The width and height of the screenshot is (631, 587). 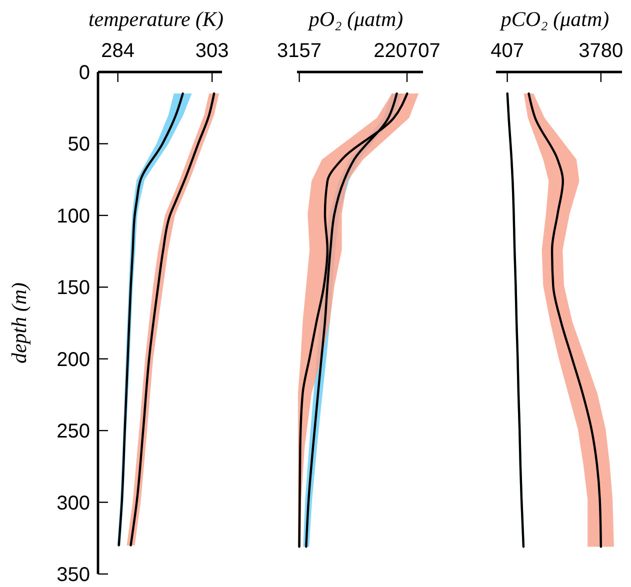 What do you see at coordinates (212, 51) in the screenshot?
I see `x-tick-label: 303` at bounding box center [212, 51].